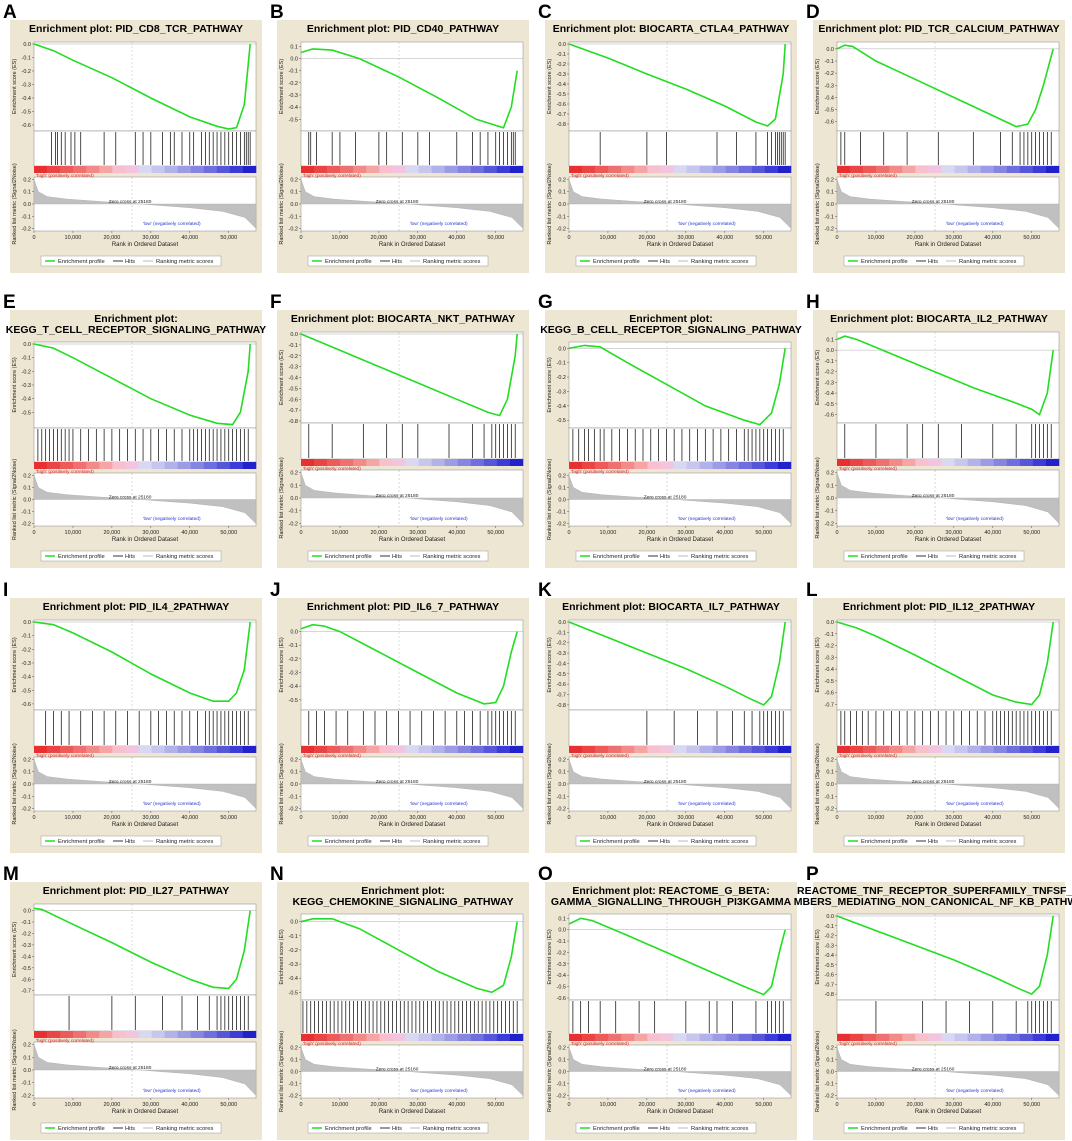  What do you see at coordinates (340, 533) in the screenshot?
I see `x-tick-label: 10,000` at bounding box center [340, 533].